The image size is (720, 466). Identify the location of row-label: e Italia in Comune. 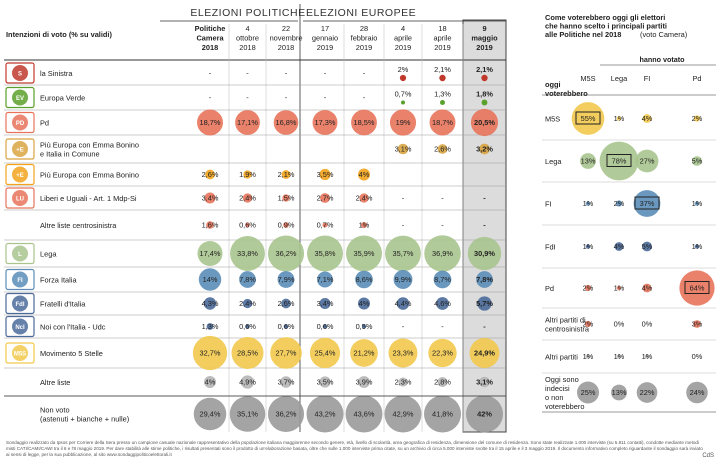
(70, 154).